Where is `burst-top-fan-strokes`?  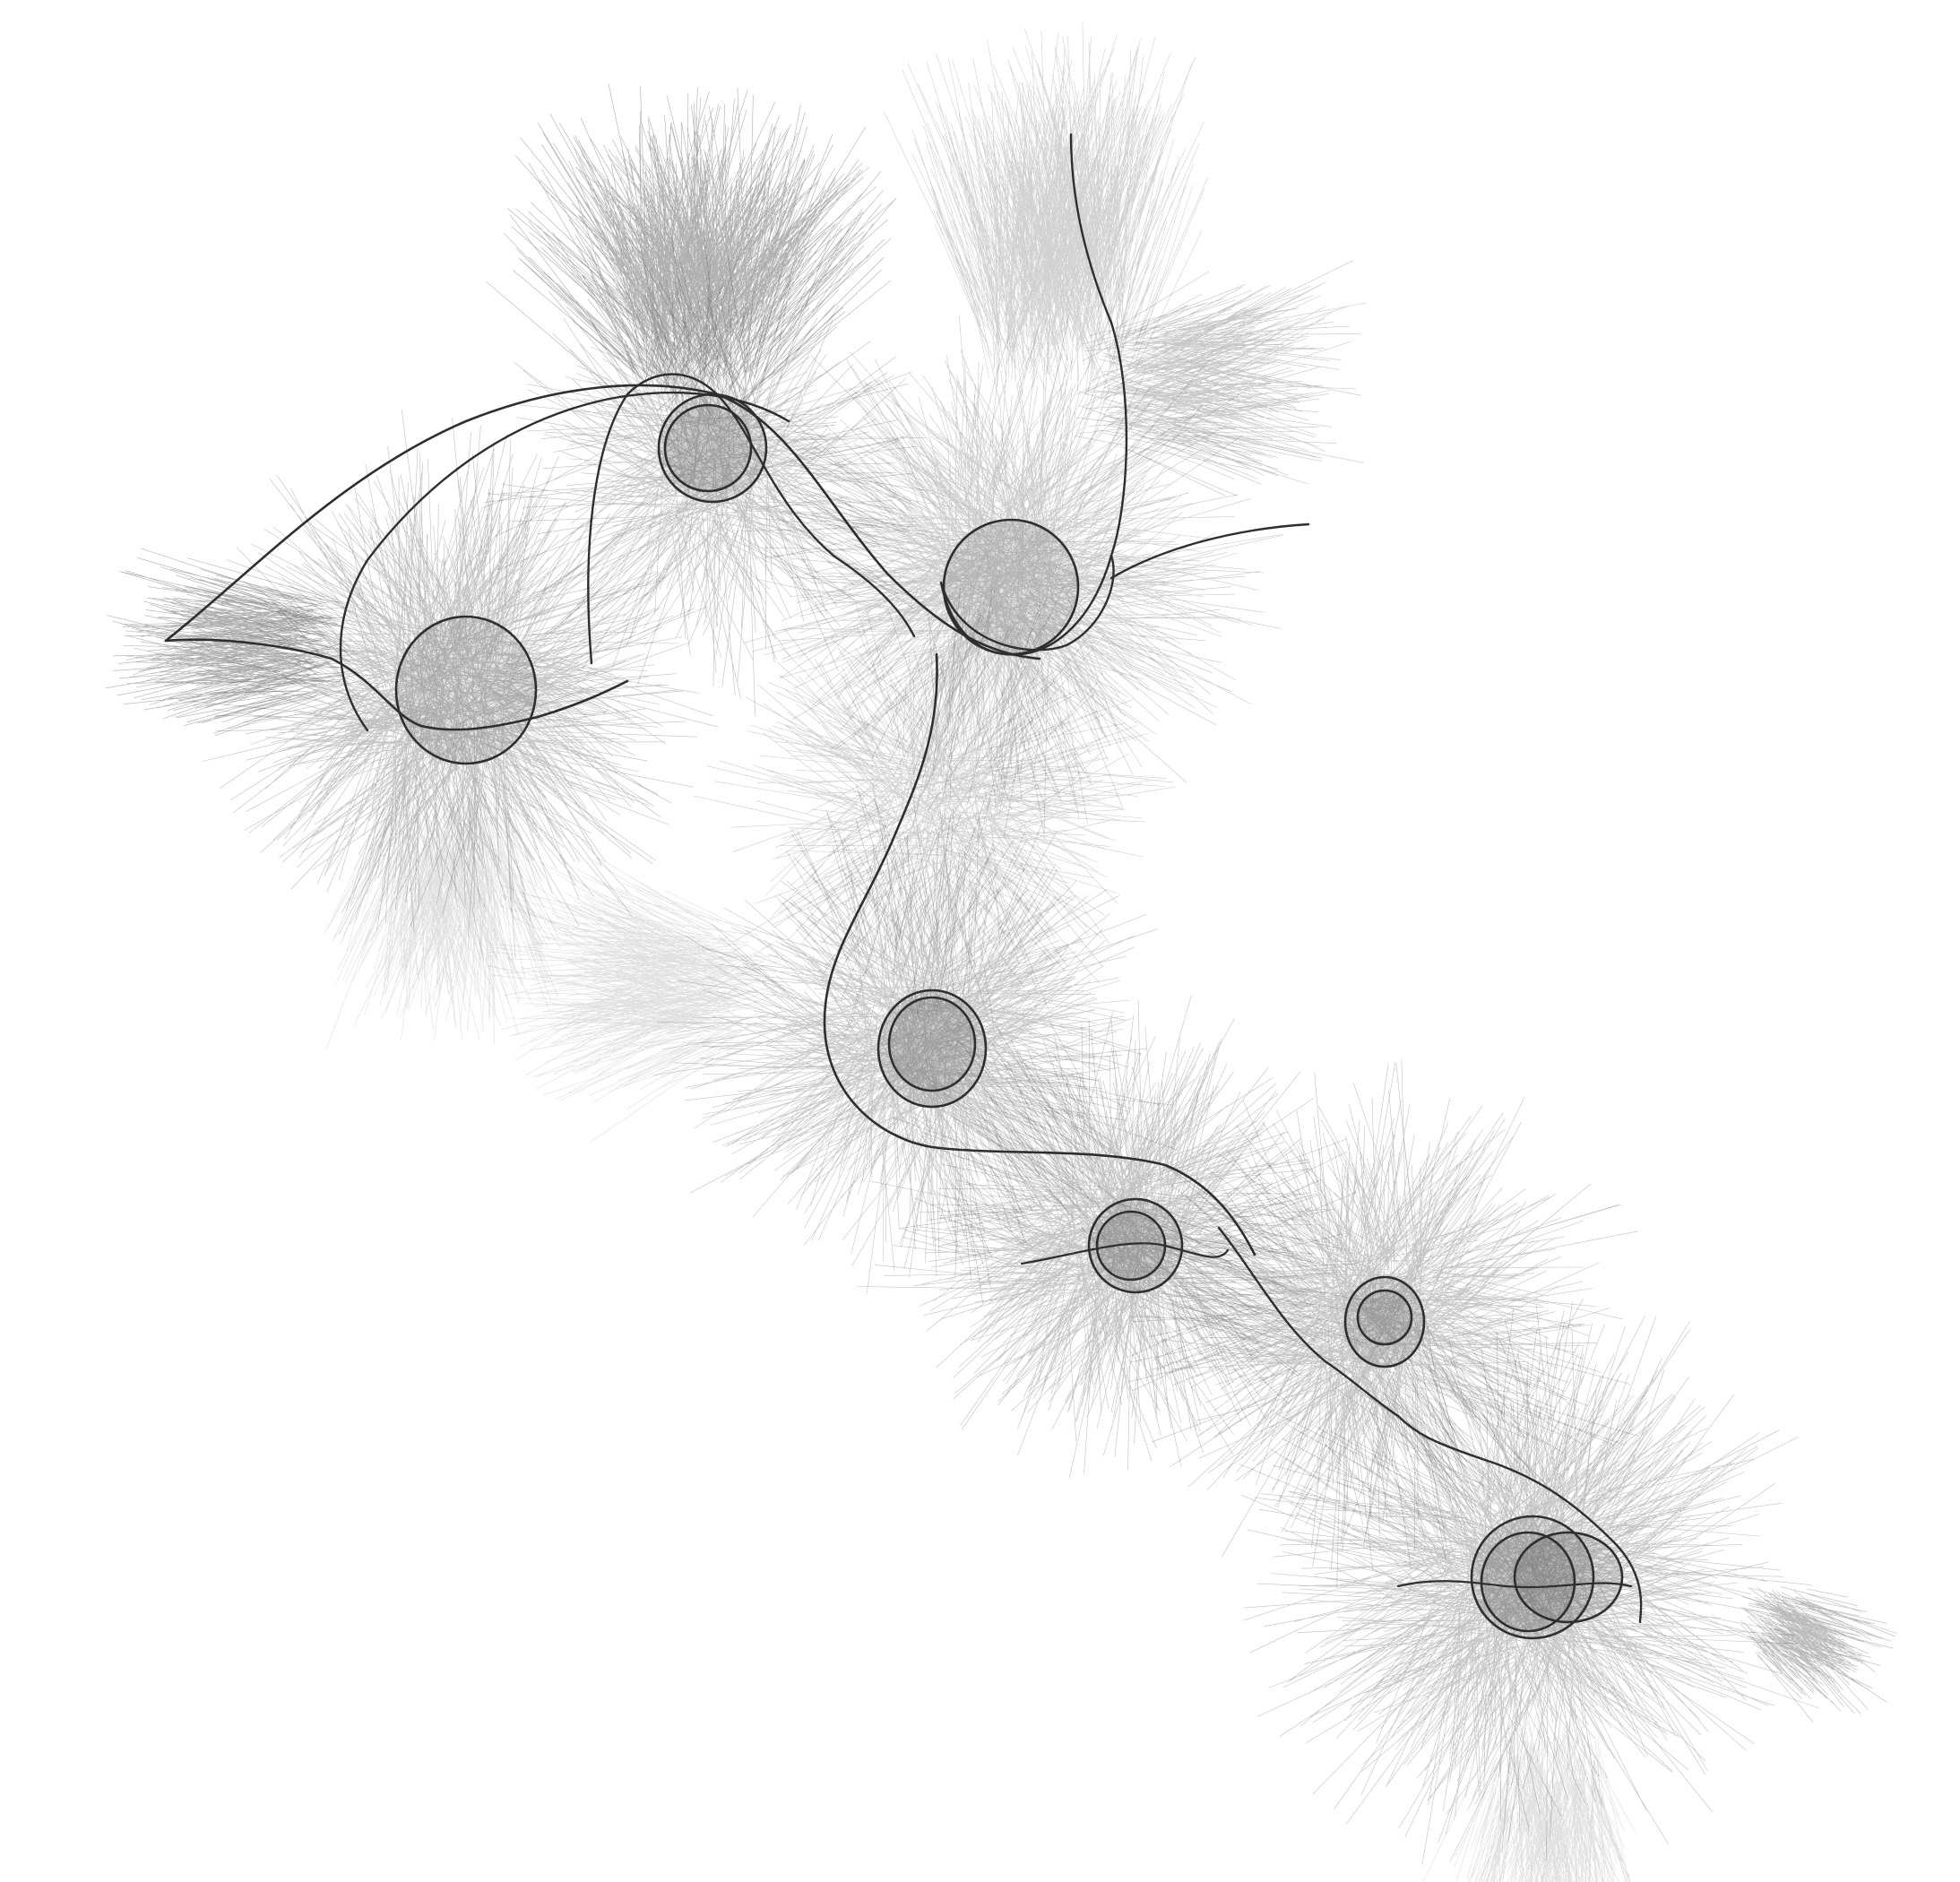 burst-top-fan-strokes is located at coordinates (1046, 212).